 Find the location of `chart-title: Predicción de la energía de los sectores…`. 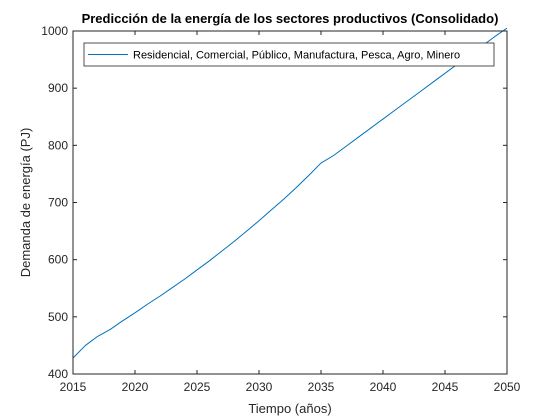

chart-title: Predicción de la energía de los sectores… is located at coordinates (290, 18).